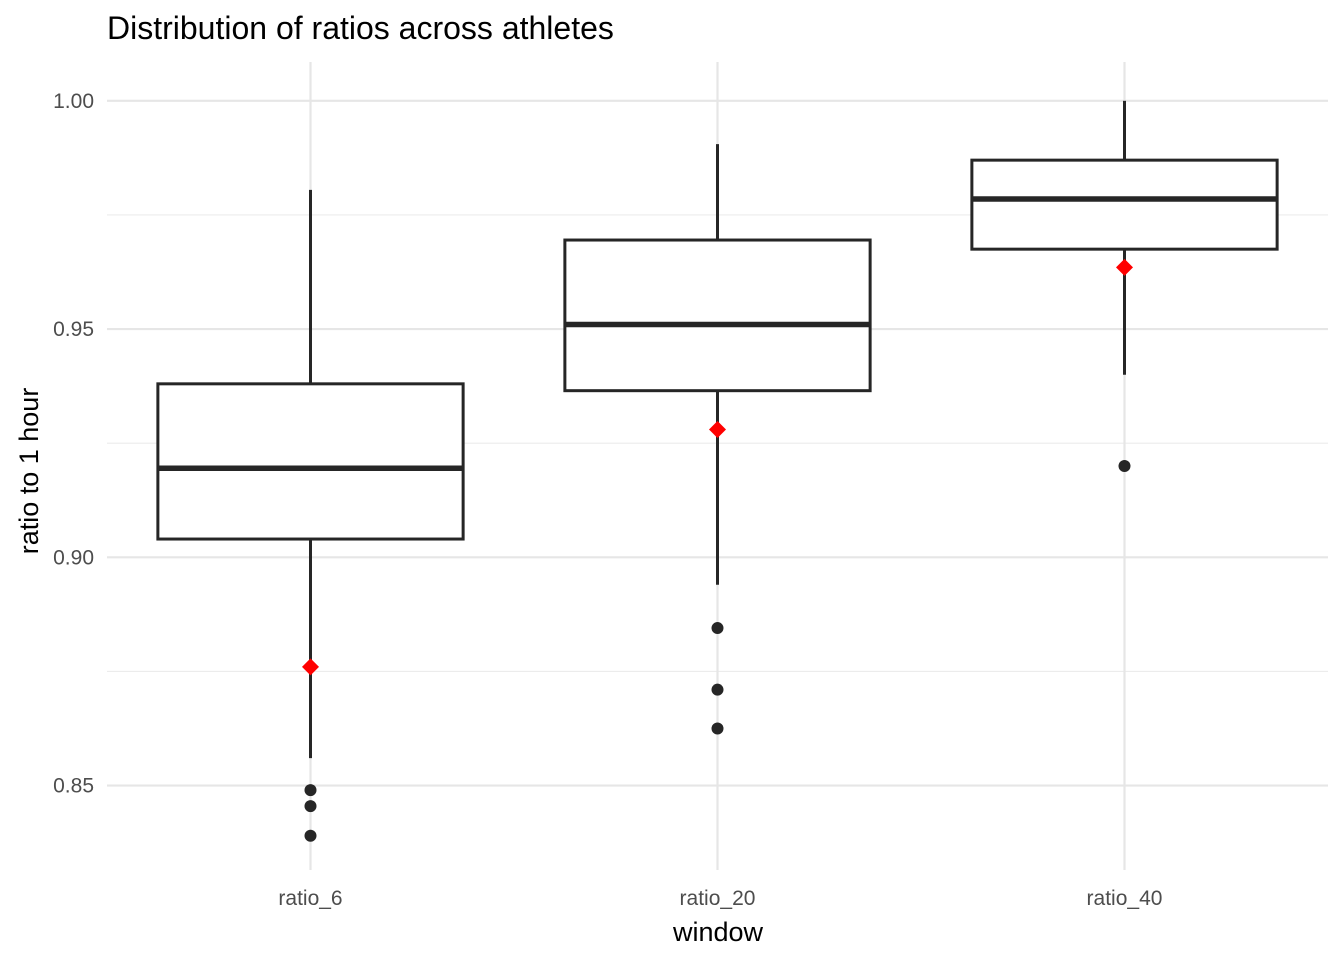  I want to click on y-tick-label: 0.90, so click(73, 557).